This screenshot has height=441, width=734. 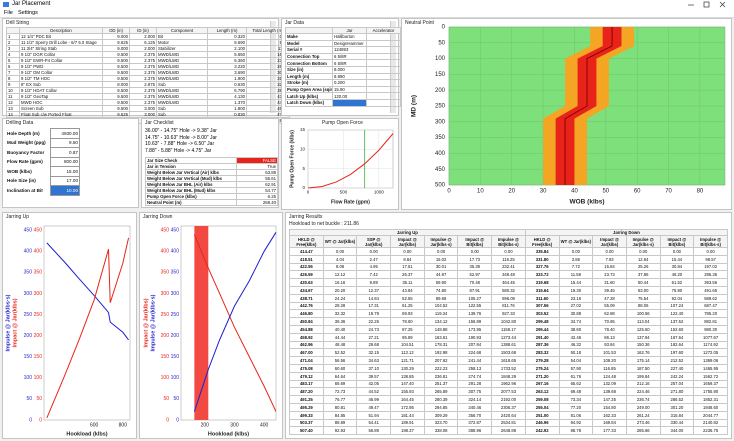 What do you see at coordinates (441, 423) in the screenshot?
I see `table-cell: 323.70` at bounding box center [441, 423].